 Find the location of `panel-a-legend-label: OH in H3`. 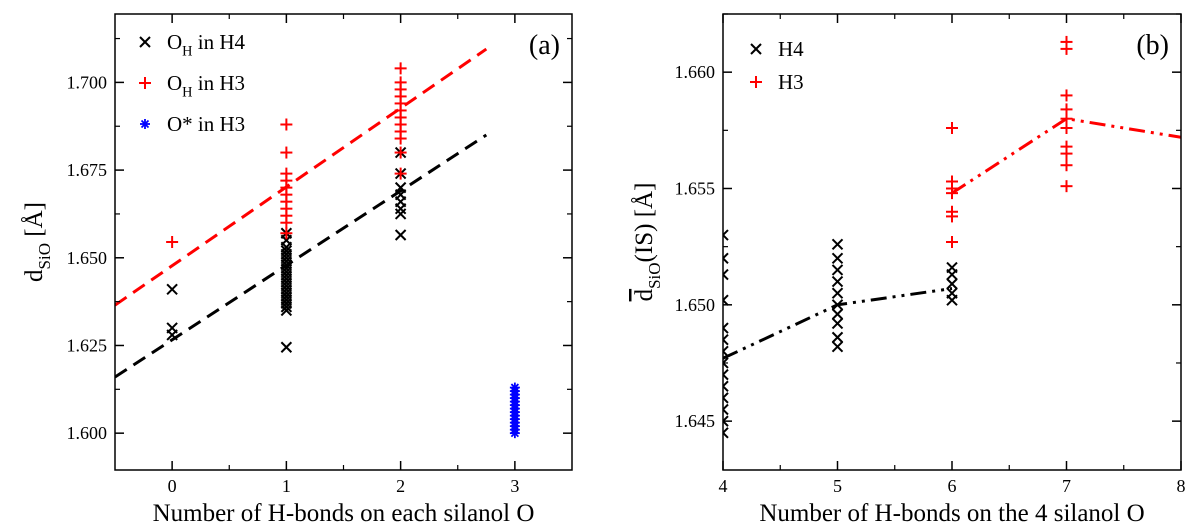

panel-a-legend-label: OH in H3 is located at coordinates (206, 85).